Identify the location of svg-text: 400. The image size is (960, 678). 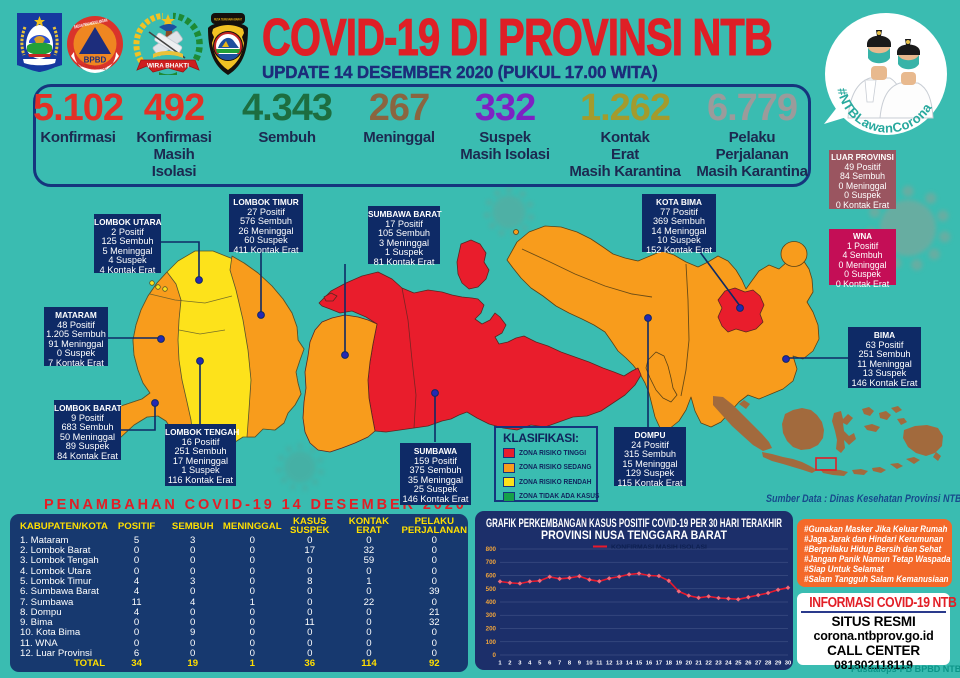
(491, 602).